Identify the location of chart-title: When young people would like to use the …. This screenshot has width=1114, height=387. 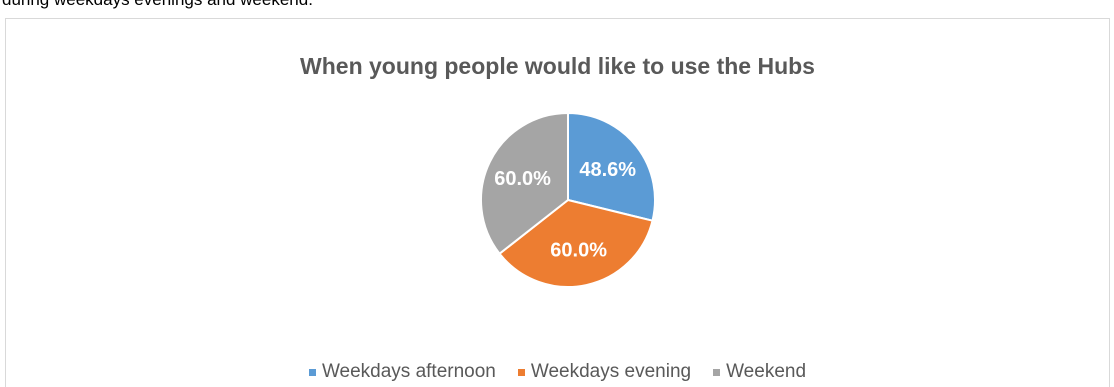
(557, 66).